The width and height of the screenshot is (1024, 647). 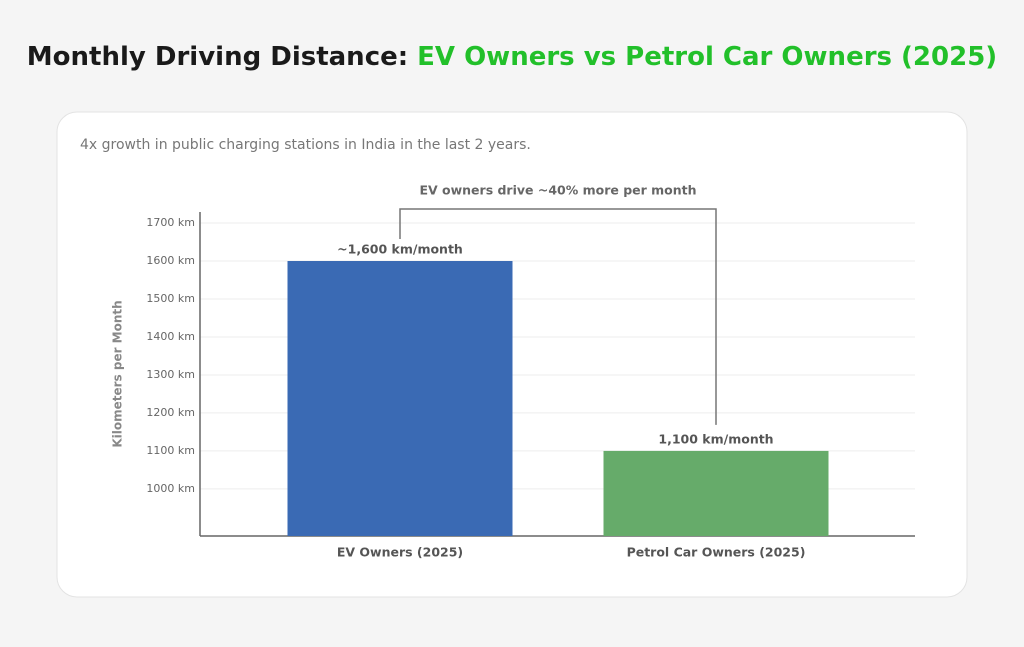 I want to click on y-tick-label: 1100 km, so click(x=170, y=450).